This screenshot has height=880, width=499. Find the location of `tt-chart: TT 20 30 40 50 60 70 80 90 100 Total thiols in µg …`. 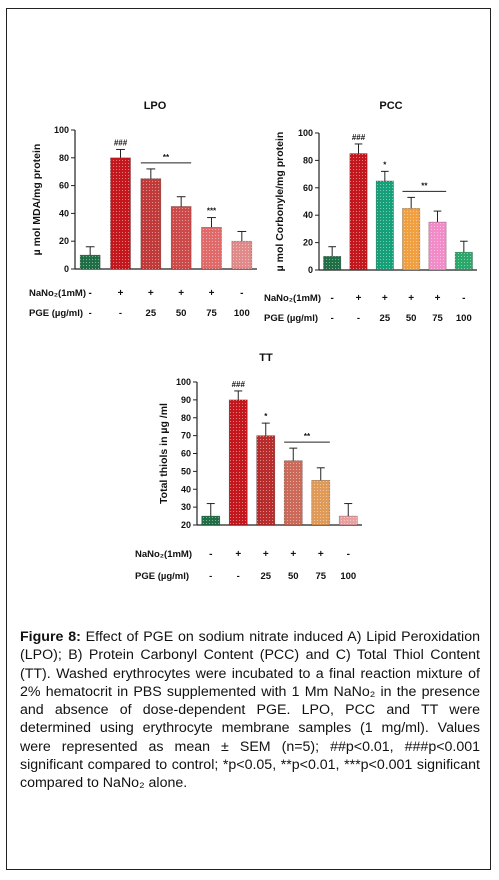

tt-chart: TT 20 30 40 50 60 70 80 90 100 Total thiols in µg … is located at coordinates (248, 467).